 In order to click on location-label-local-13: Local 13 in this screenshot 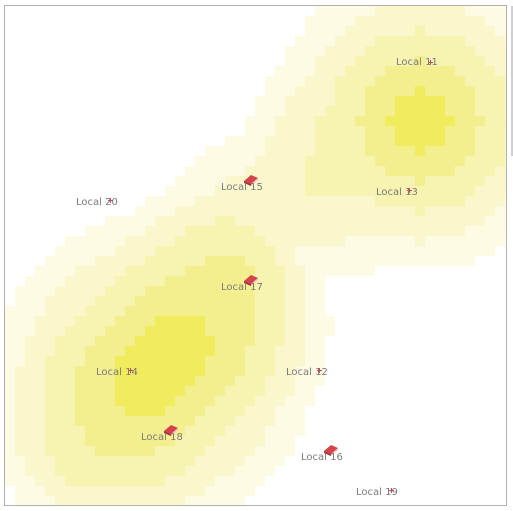, I will do `click(397, 192)`.